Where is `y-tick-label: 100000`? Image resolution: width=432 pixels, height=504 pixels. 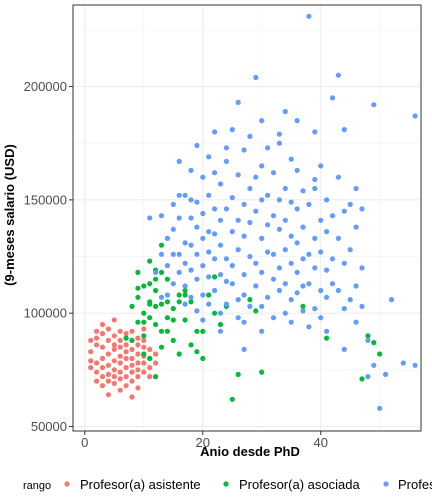 y-tick-label: 100000 is located at coordinates (45, 313).